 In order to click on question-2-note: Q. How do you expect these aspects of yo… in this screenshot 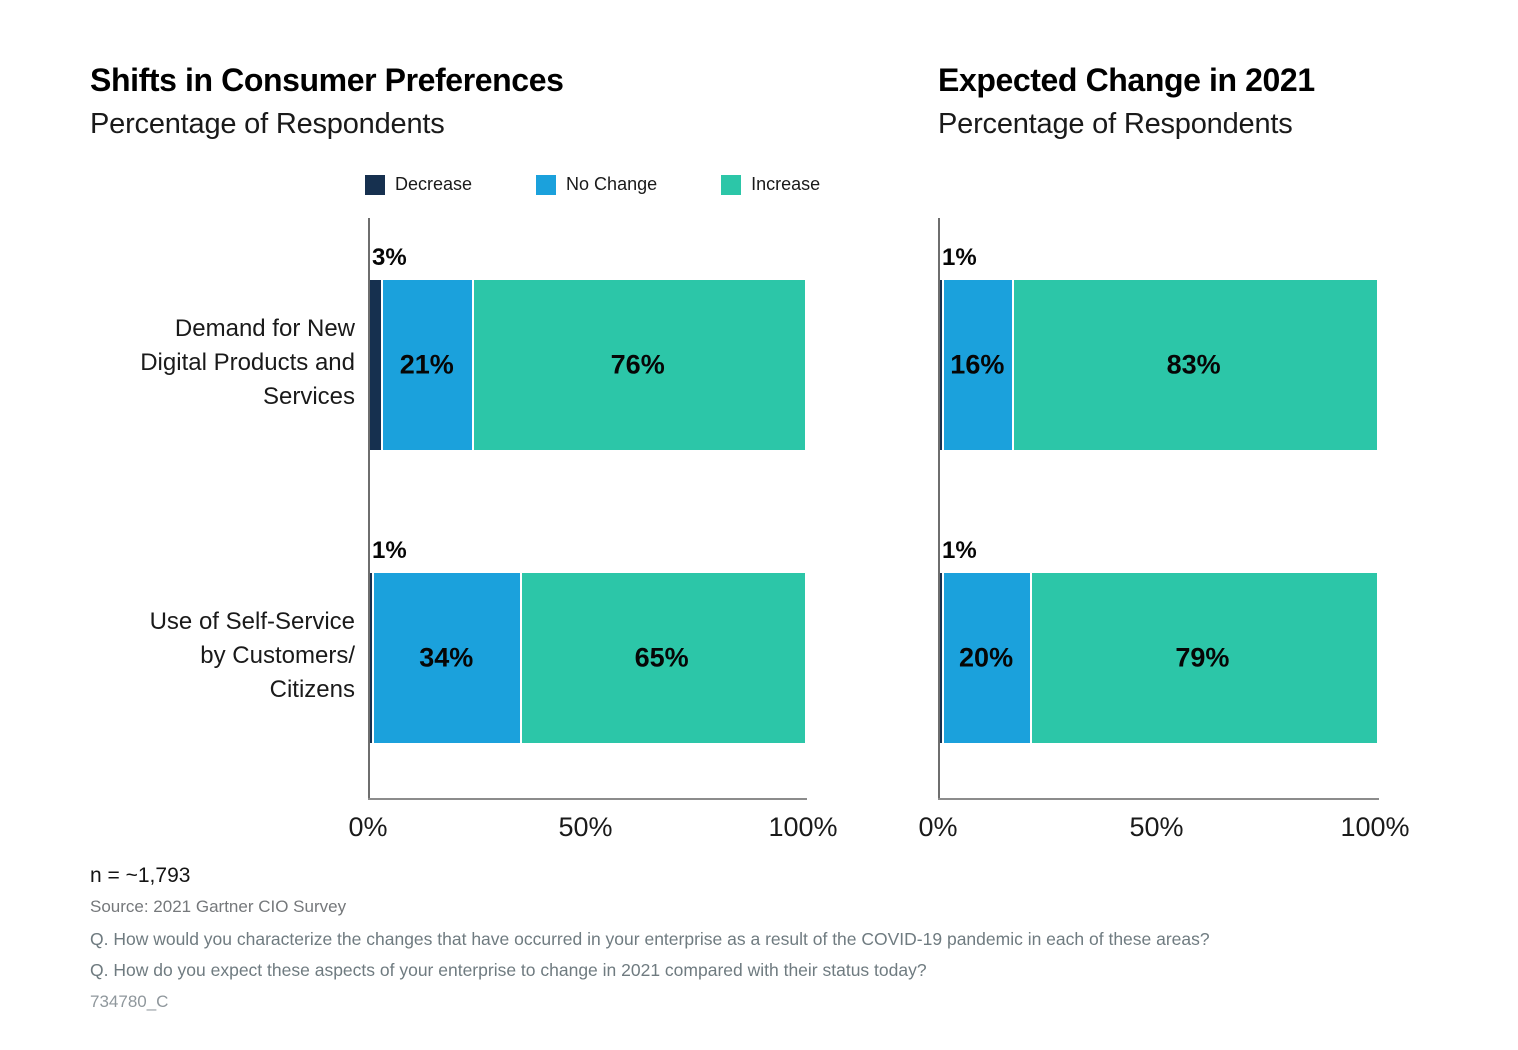, I will do `click(508, 970)`.